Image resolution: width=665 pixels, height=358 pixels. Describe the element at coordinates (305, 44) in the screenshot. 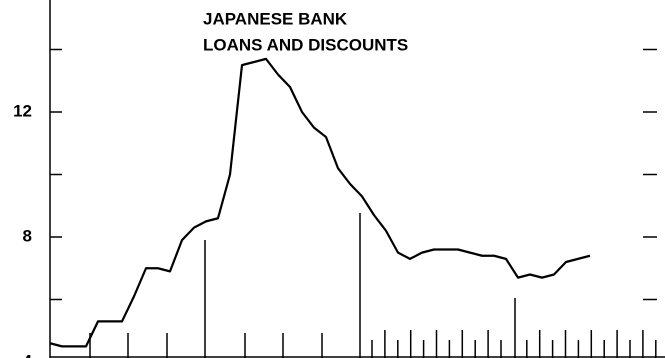

I see `chart-title: LOANS AND DISCOUNTS` at that location.